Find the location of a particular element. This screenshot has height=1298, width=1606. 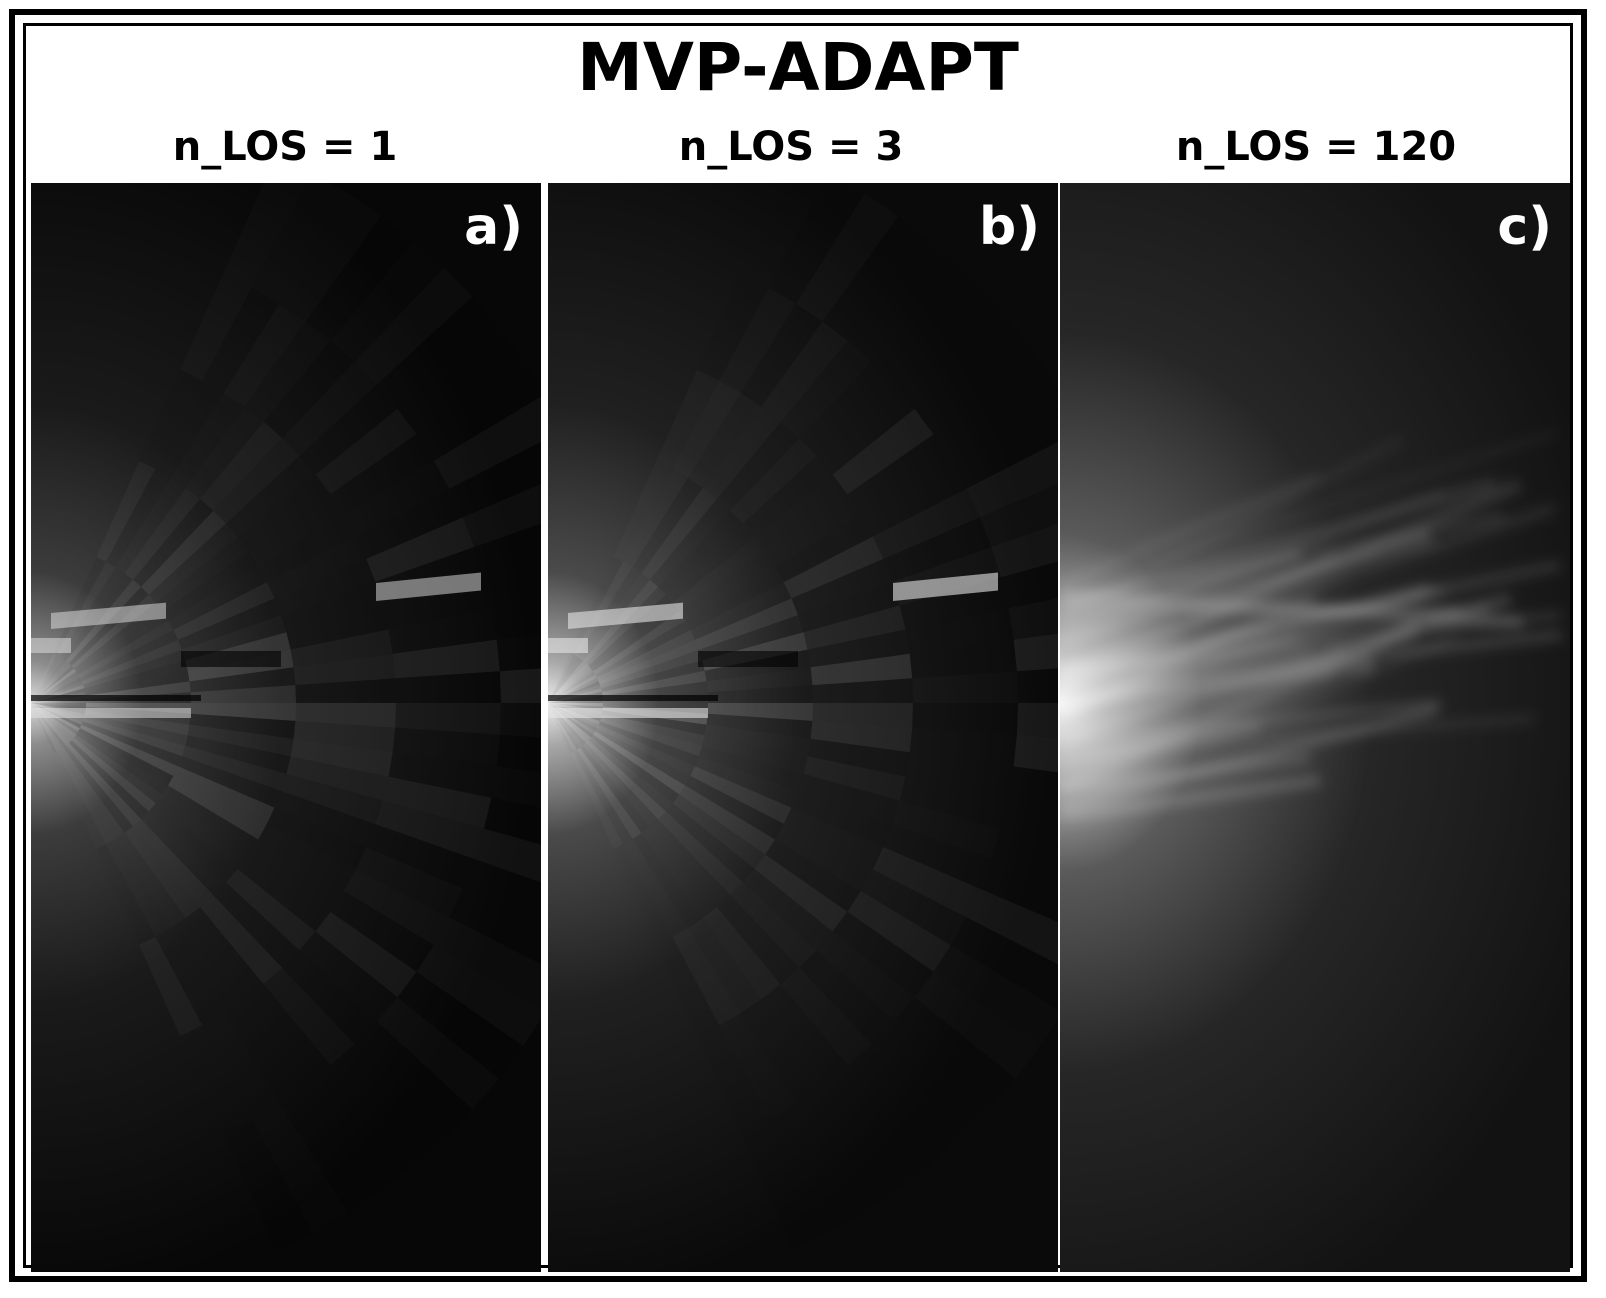

panel-c-label: c) is located at coordinates (1524, 227).